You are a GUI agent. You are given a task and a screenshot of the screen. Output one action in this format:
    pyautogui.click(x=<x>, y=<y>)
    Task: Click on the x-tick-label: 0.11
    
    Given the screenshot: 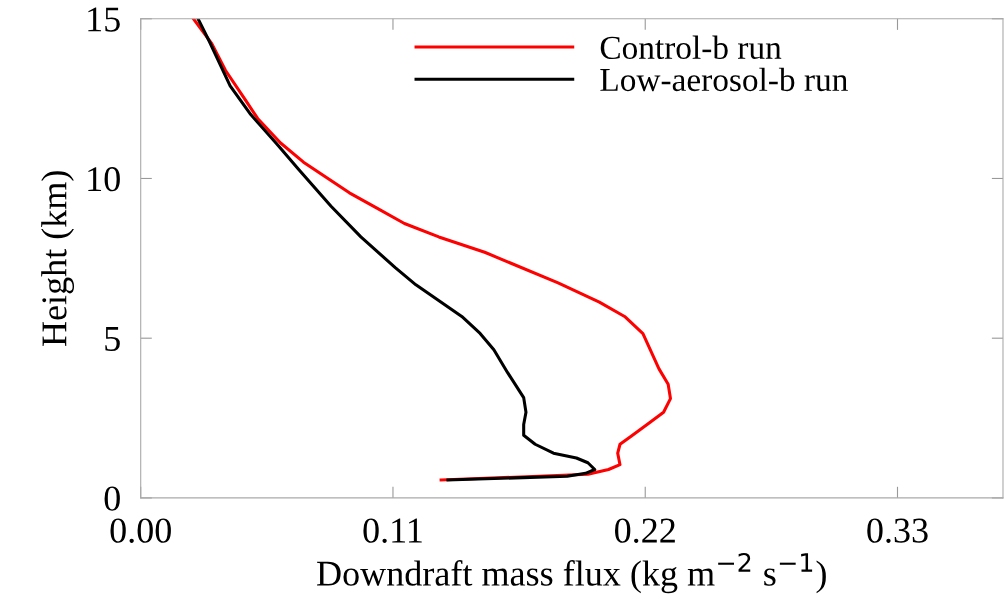 What is the action you would take?
    pyautogui.click(x=392, y=530)
    